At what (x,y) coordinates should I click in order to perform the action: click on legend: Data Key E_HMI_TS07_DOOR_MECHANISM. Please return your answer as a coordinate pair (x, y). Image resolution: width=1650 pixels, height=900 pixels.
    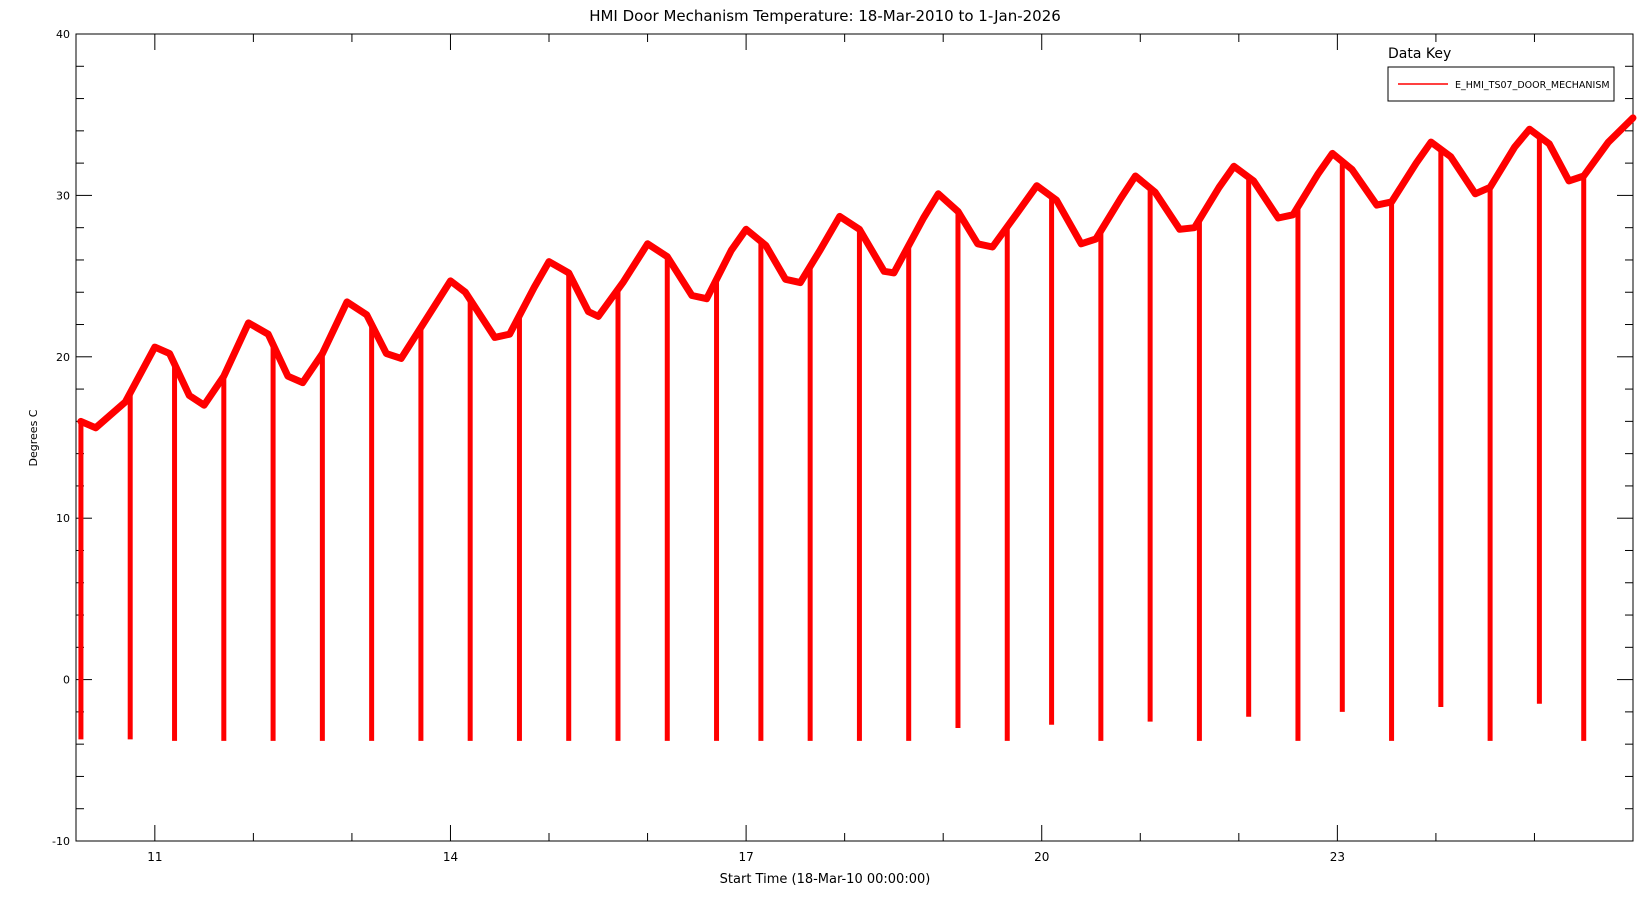
    Looking at the image, I should click on (1501, 74).